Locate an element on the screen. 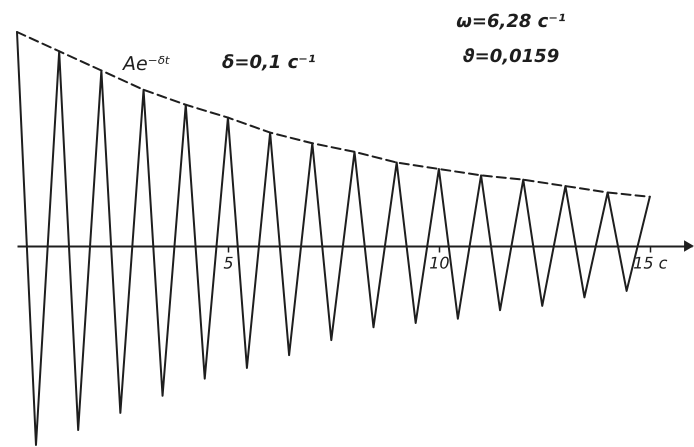 The width and height of the screenshot is (694, 447). x-tick-label: 10 is located at coordinates (439, 262).